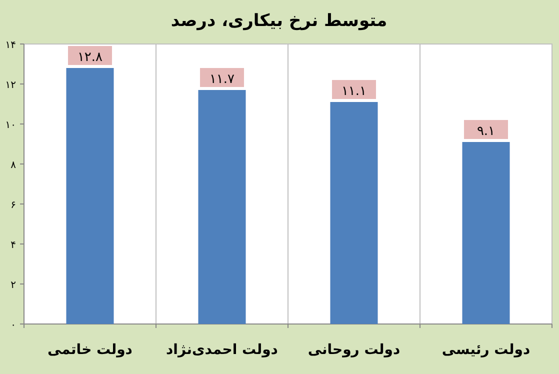 The height and width of the screenshot is (374, 559). Describe the element at coordinates (13, 325) in the screenshot. I see `ytick: ۰` at that location.